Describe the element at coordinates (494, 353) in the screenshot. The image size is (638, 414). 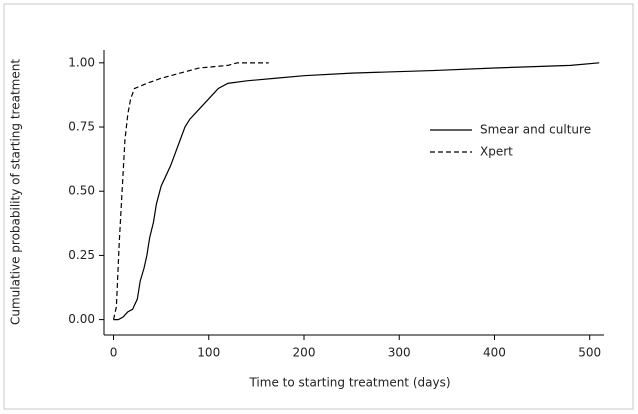
I see `x-tick-label: 400` at that location.